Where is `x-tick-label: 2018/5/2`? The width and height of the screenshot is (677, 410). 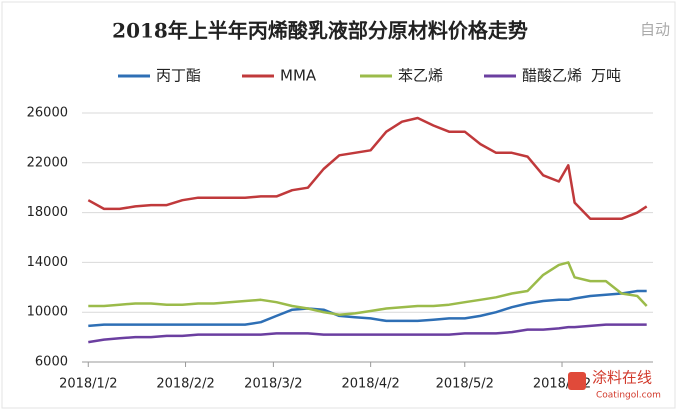
x-tick-label: 2018/5/2 is located at coordinates (465, 384).